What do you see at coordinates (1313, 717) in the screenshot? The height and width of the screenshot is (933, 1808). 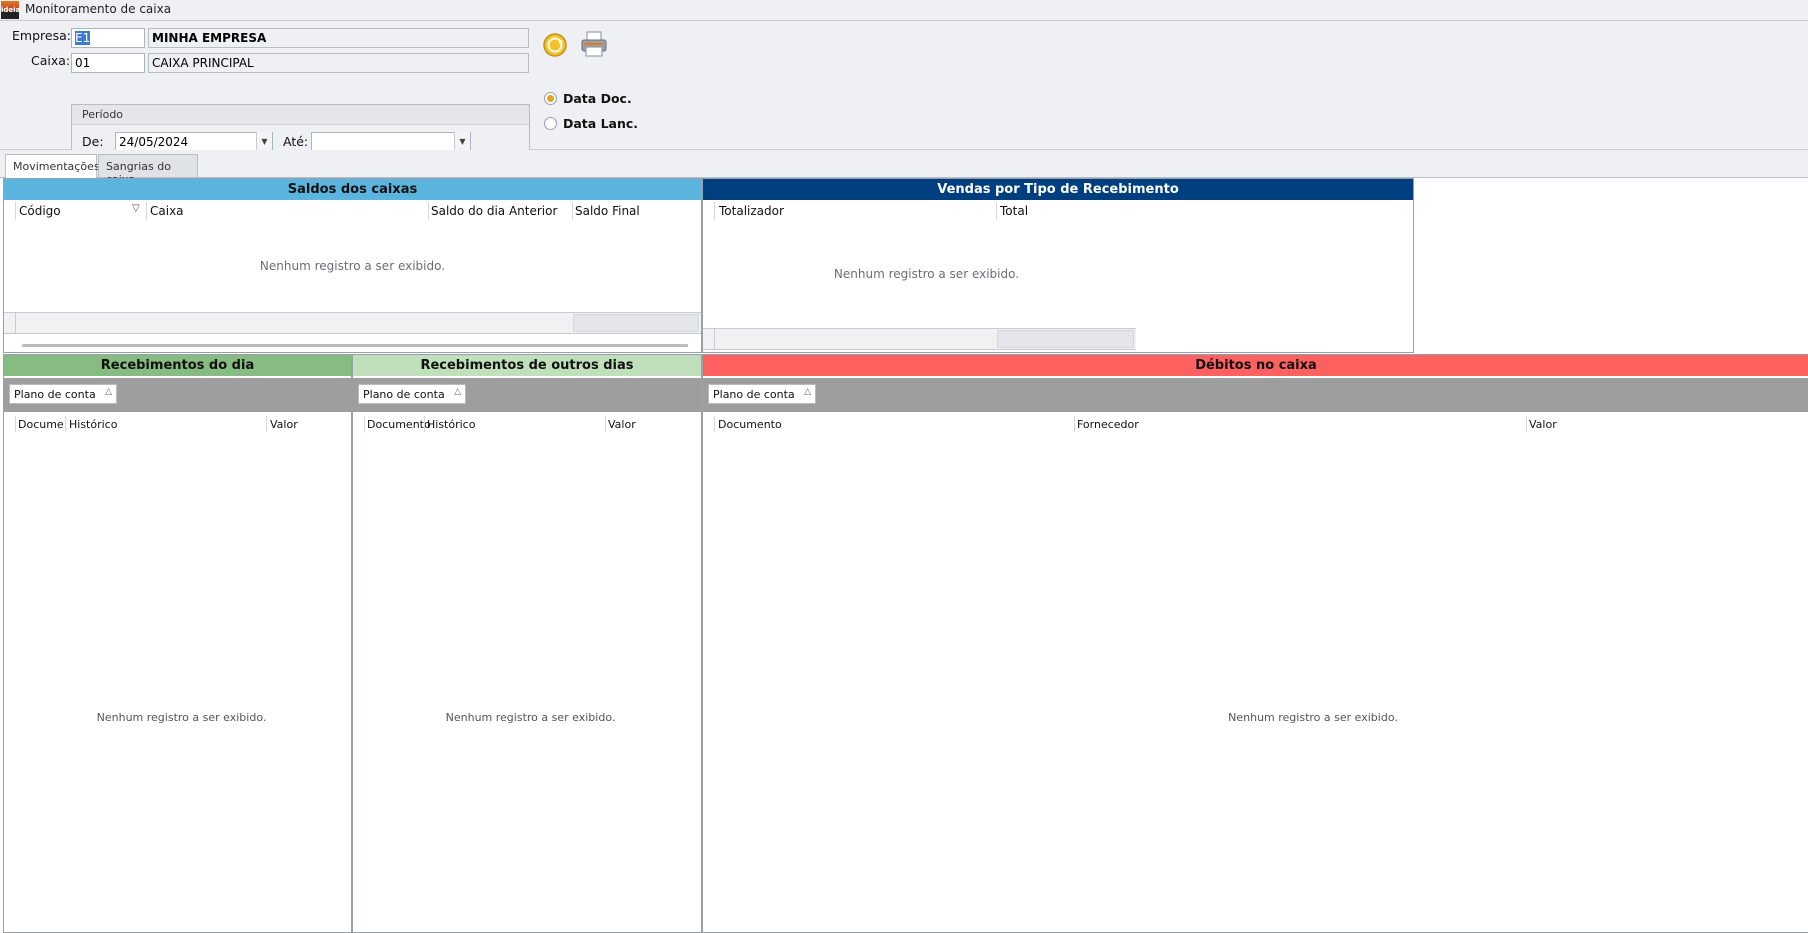 I see `debitos-empty-message: Nenhum registro a ser exibido.` at bounding box center [1313, 717].